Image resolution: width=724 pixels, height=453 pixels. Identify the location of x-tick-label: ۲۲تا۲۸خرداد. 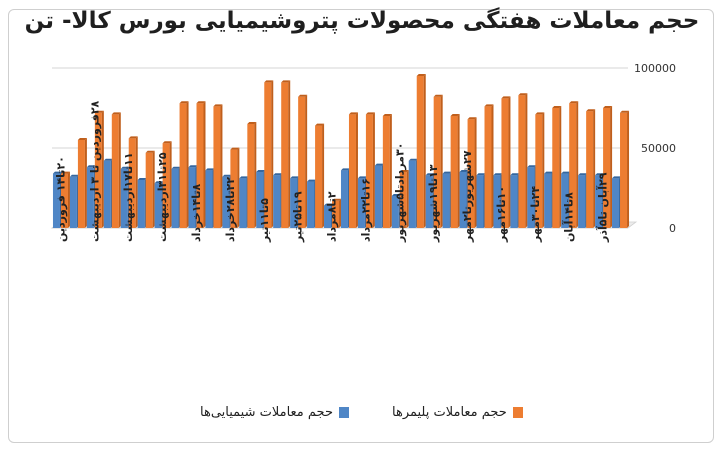
(230, 209).